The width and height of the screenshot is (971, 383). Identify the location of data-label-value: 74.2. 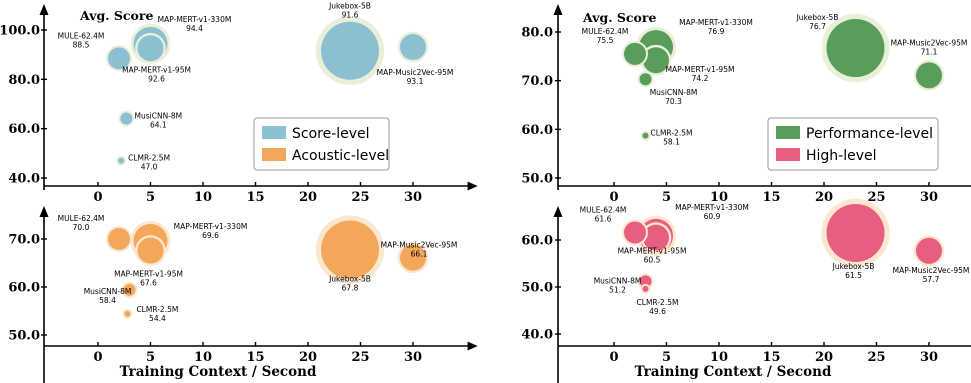
(700, 78).